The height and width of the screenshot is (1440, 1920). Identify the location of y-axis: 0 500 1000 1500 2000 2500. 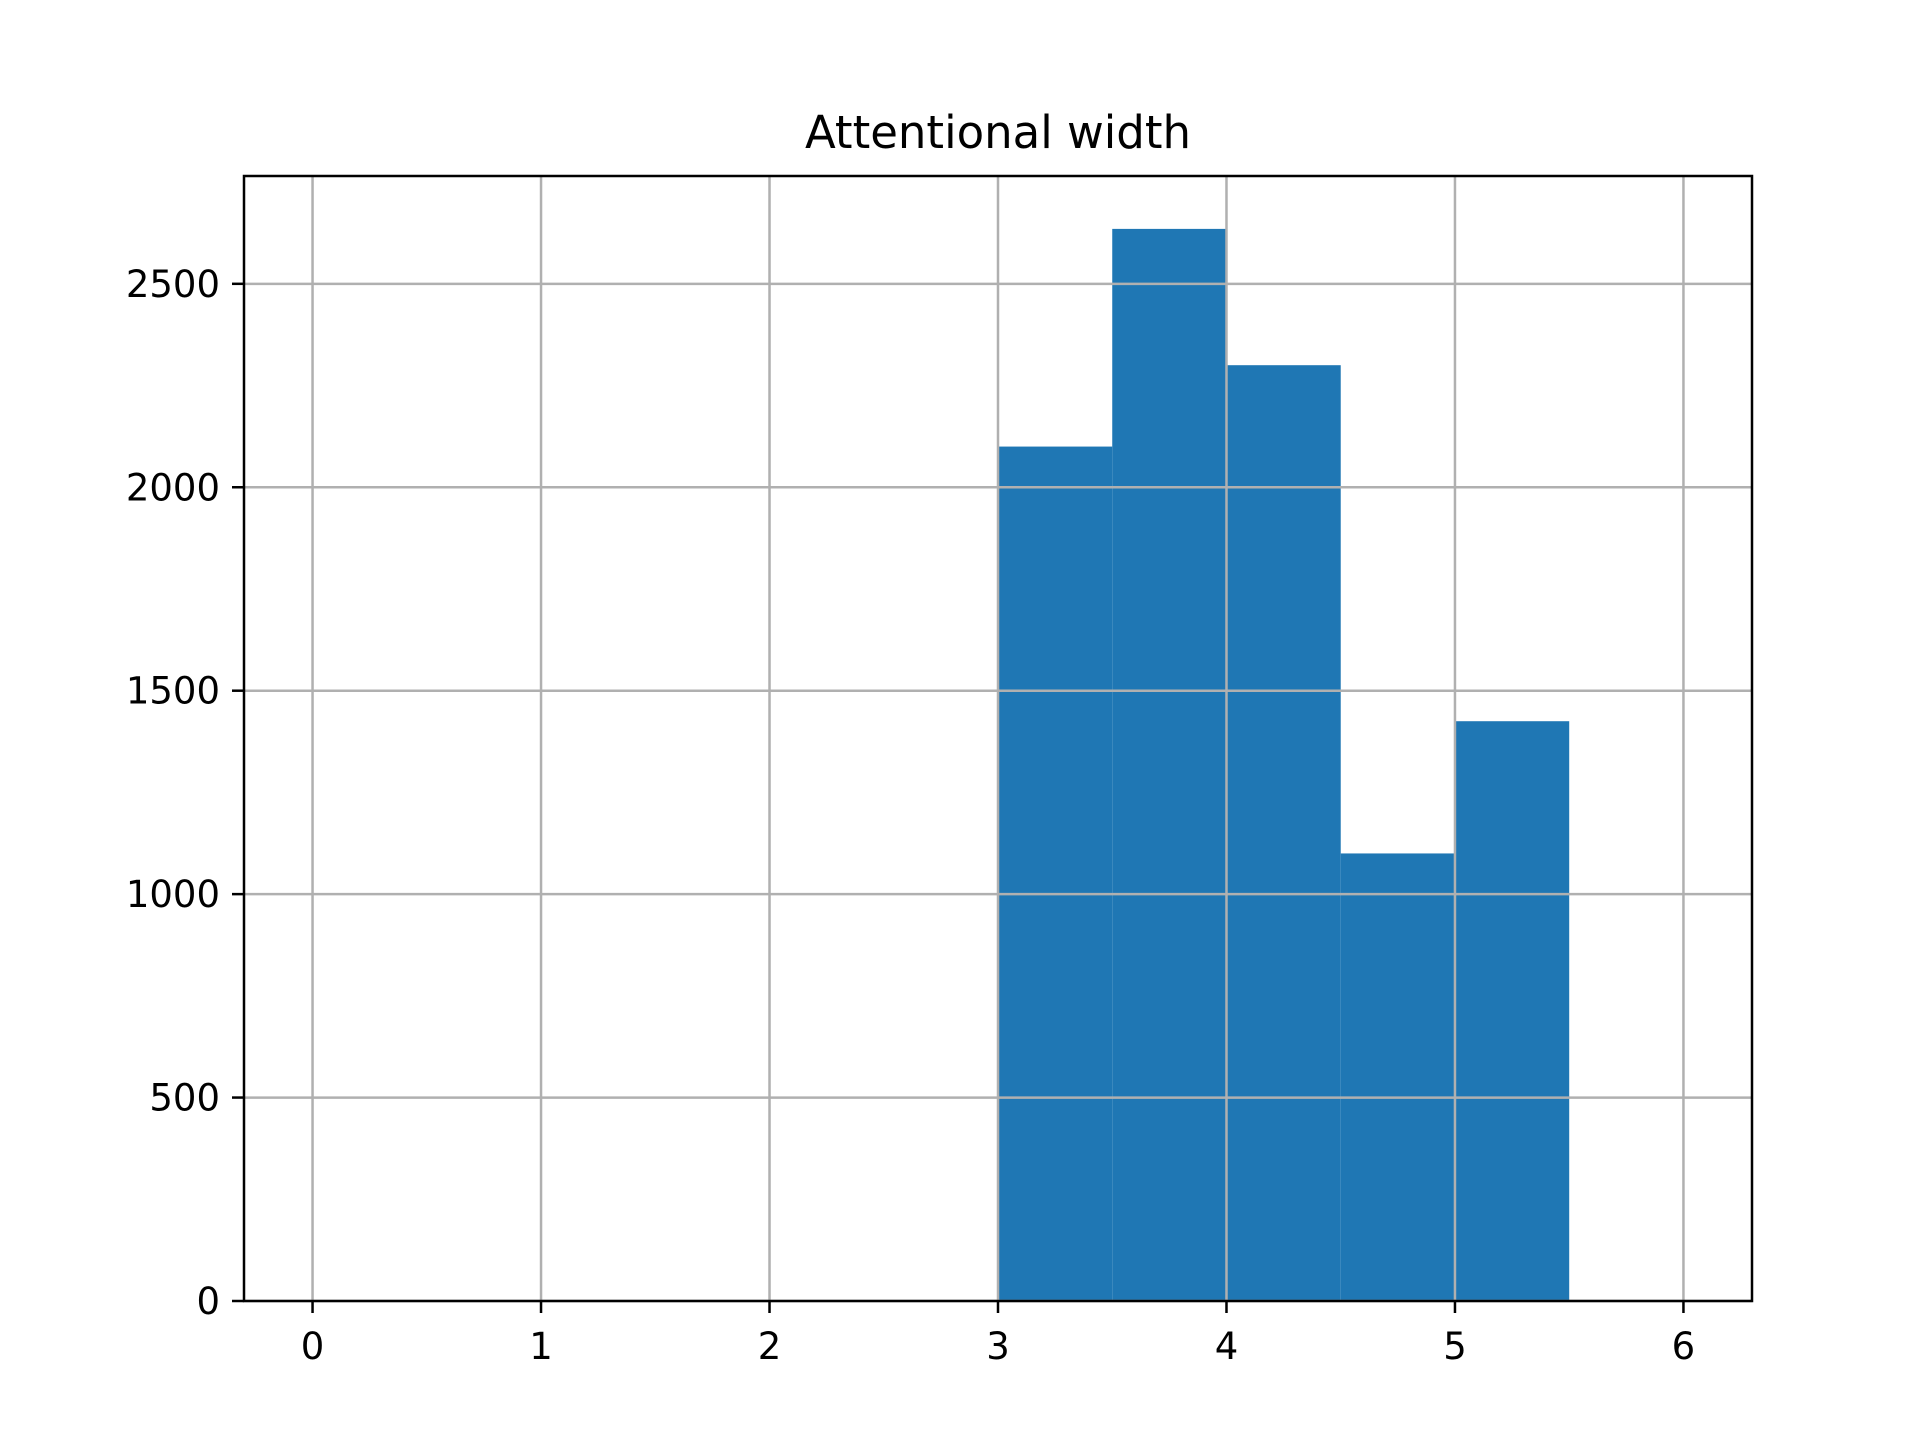
(185, 793).